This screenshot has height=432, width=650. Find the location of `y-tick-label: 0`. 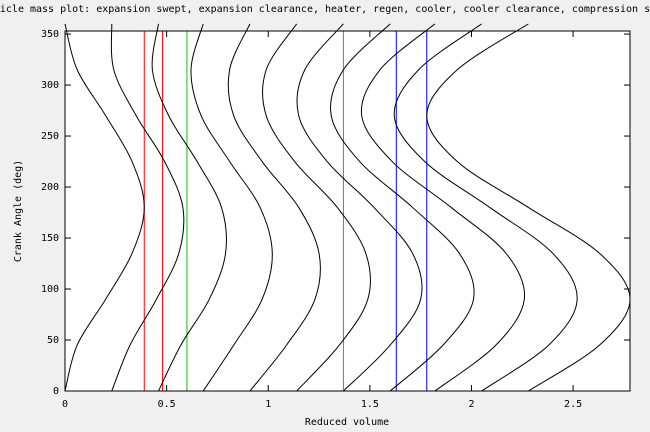

y-tick-label: 0 is located at coordinates (56, 391).